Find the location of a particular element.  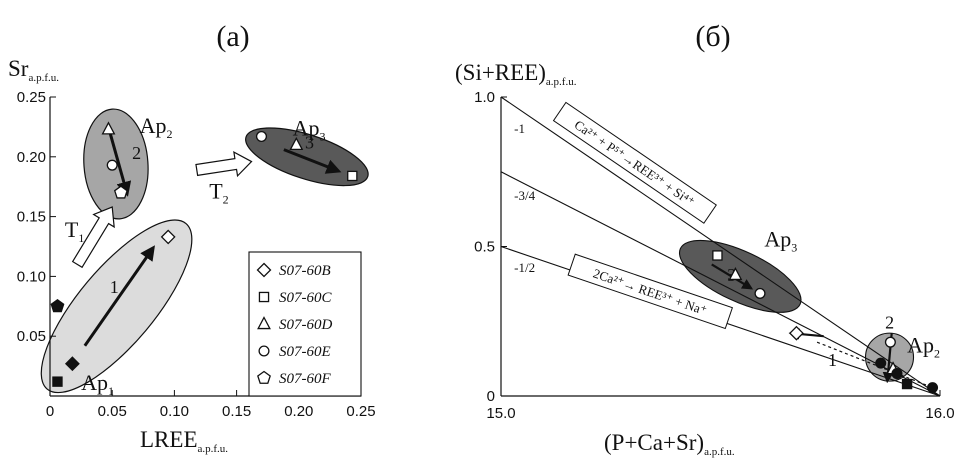

x-tick-label: 16.0 is located at coordinates (939, 413).